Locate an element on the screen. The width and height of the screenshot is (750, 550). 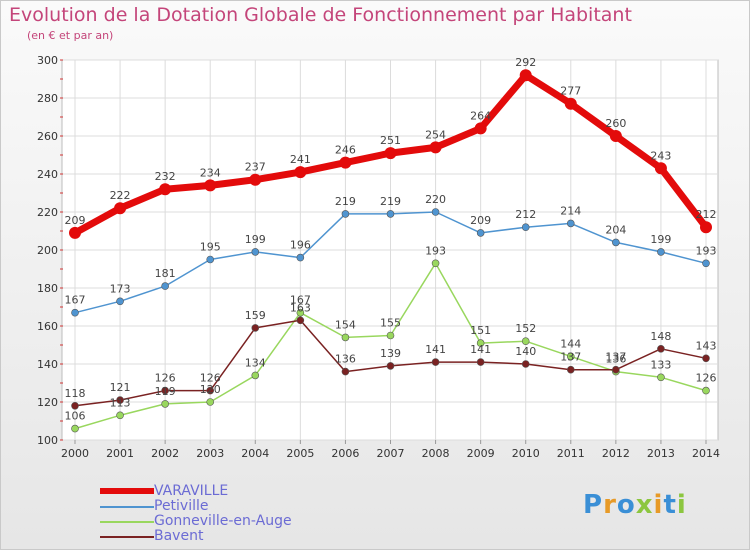
x-tick-label: 2013 is located at coordinates (661, 453).